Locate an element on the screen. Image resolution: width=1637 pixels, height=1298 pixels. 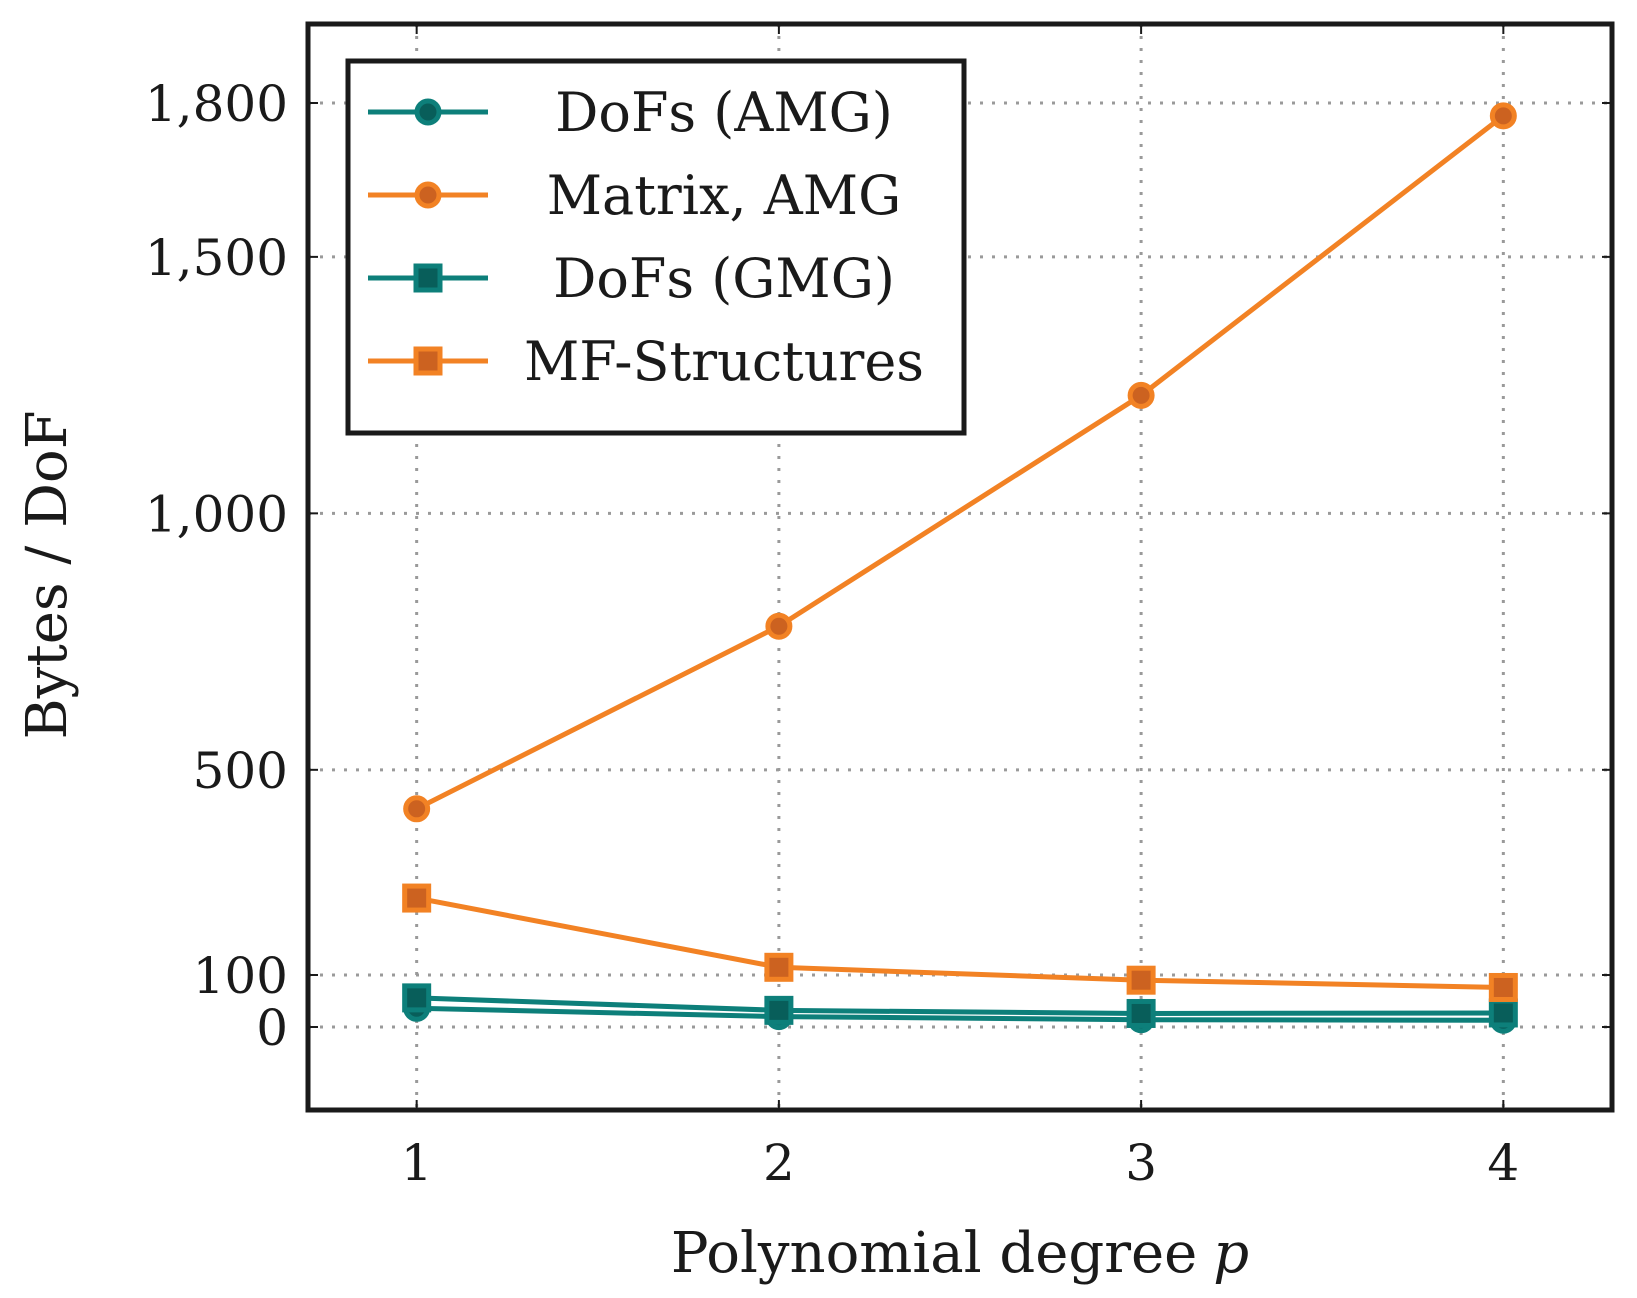
x-axis-label: Polynomial degree p is located at coordinates (960, 1253).